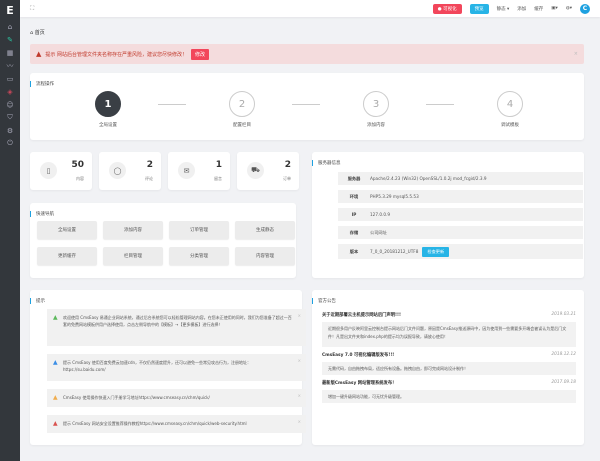 This screenshot has width=600, height=461. I want to click on quicknav-generate-static: 生成静态, so click(265, 230).